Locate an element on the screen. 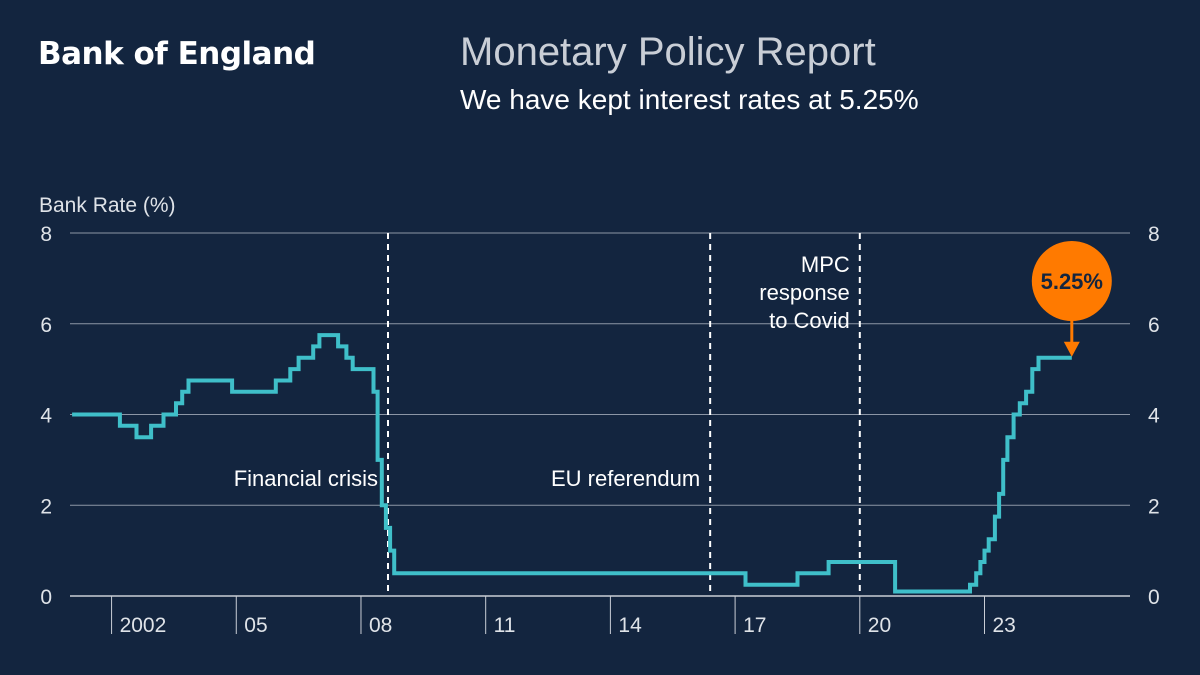 The image size is (1200, 675). callout-circle is located at coordinates (1071, 281).